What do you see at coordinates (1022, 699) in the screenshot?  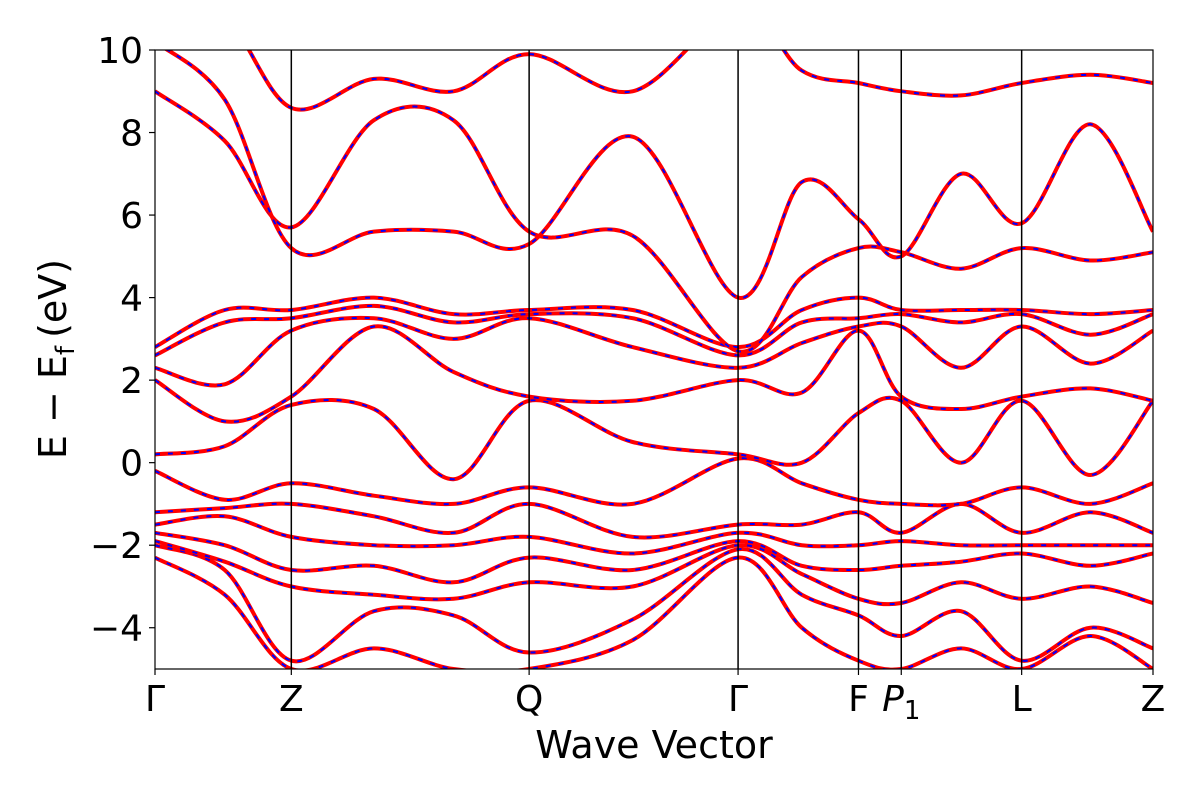 I see `x-tick-label-7: L` at bounding box center [1022, 699].